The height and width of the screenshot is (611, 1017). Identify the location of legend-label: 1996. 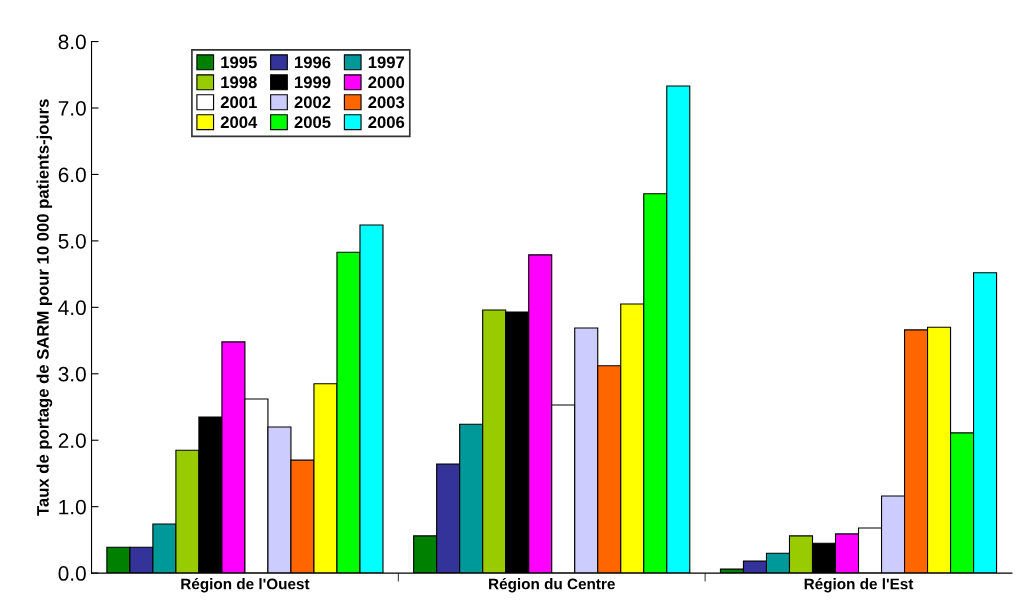
(313, 62).